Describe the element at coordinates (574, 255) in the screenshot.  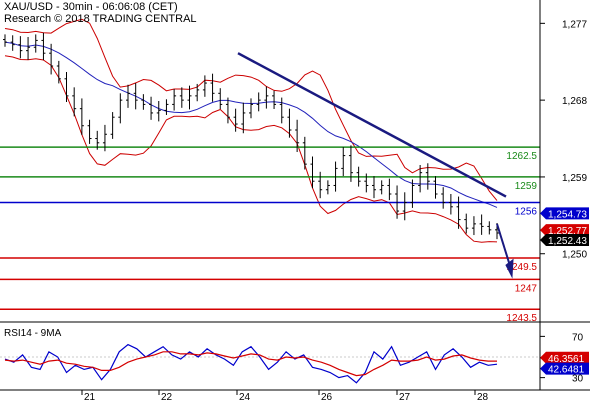
I see `y-tick-label: 1,250` at that location.